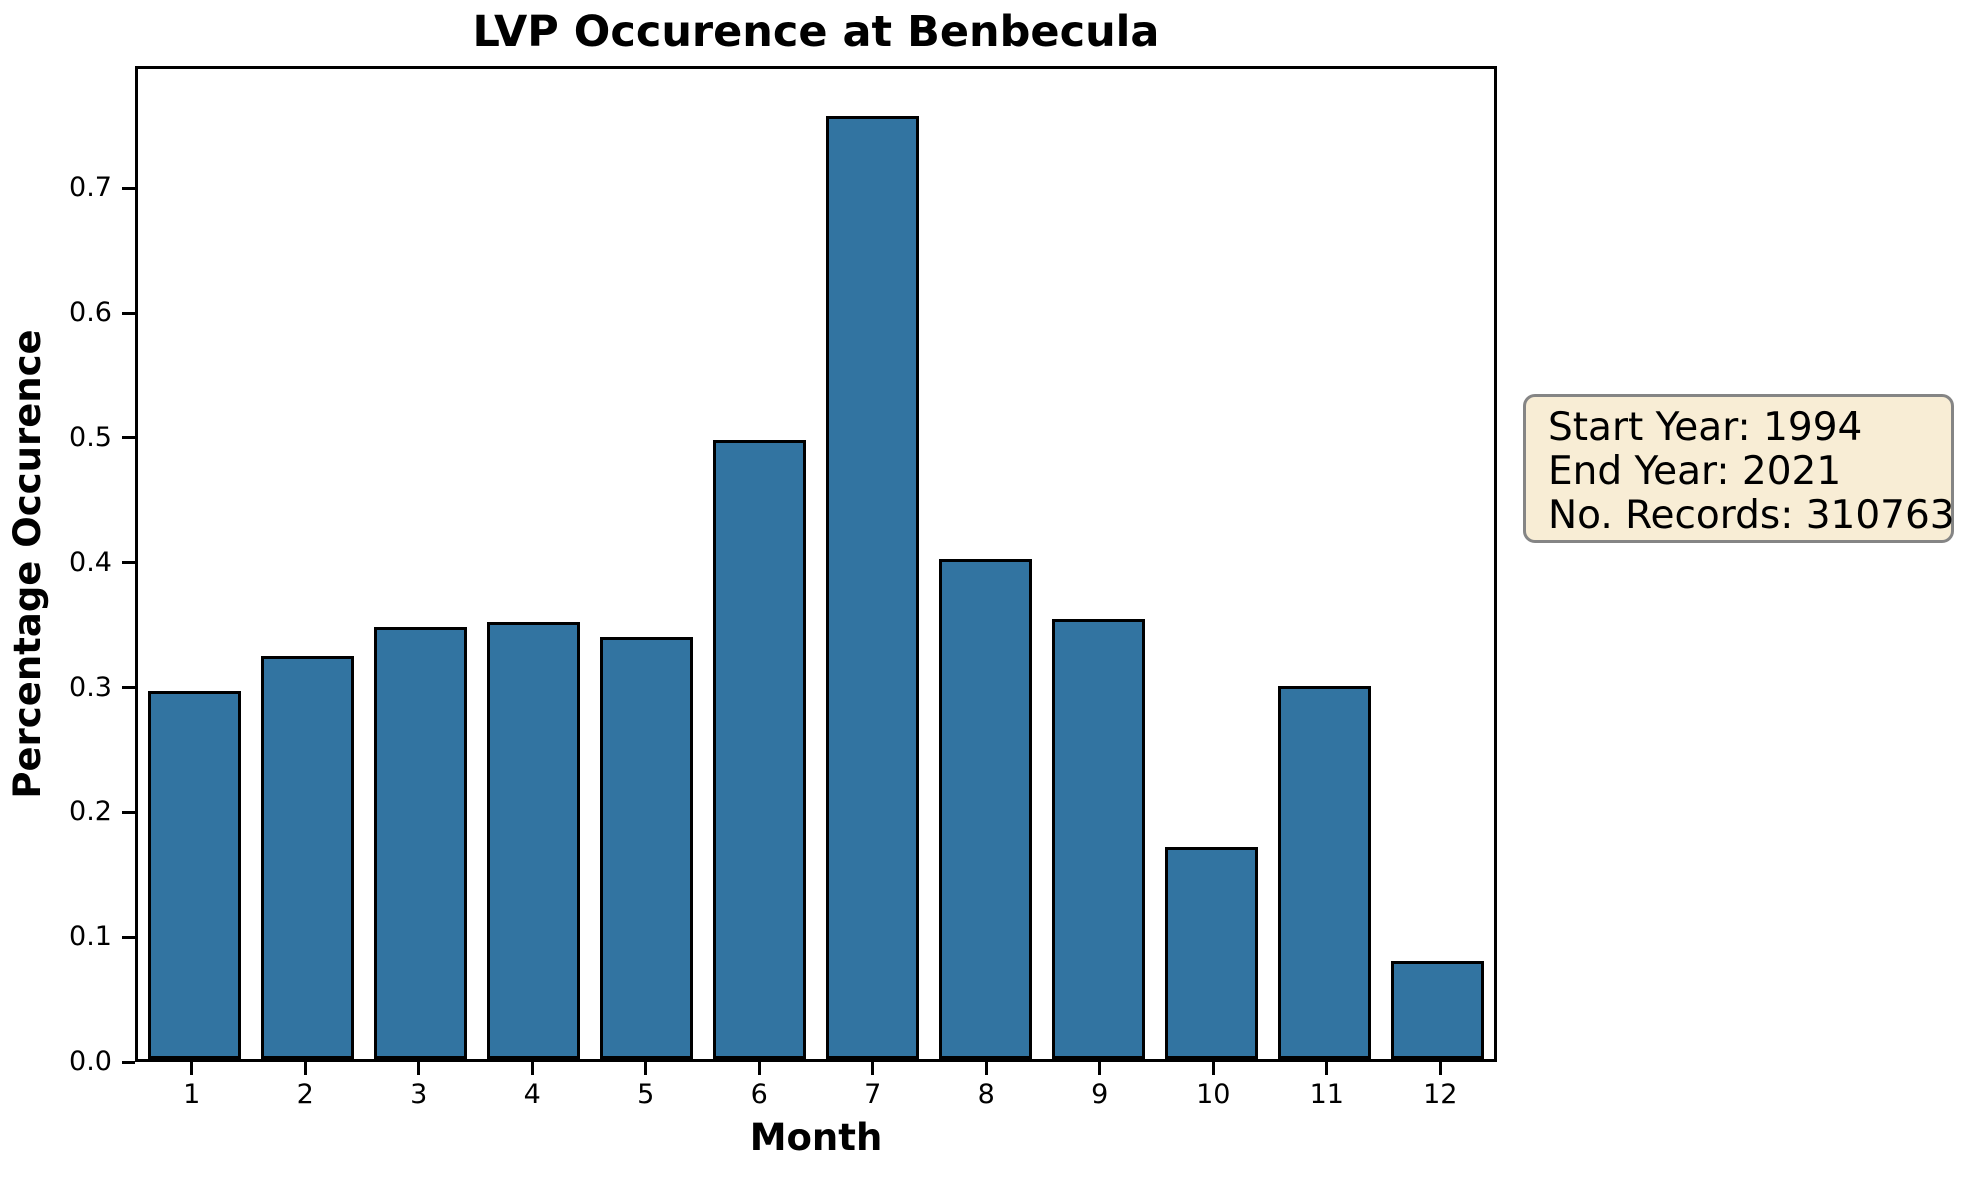  Describe the element at coordinates (1705, 427) in the screenshot. I see `annotation-line-start-year: Start Year: 1994` at that location.